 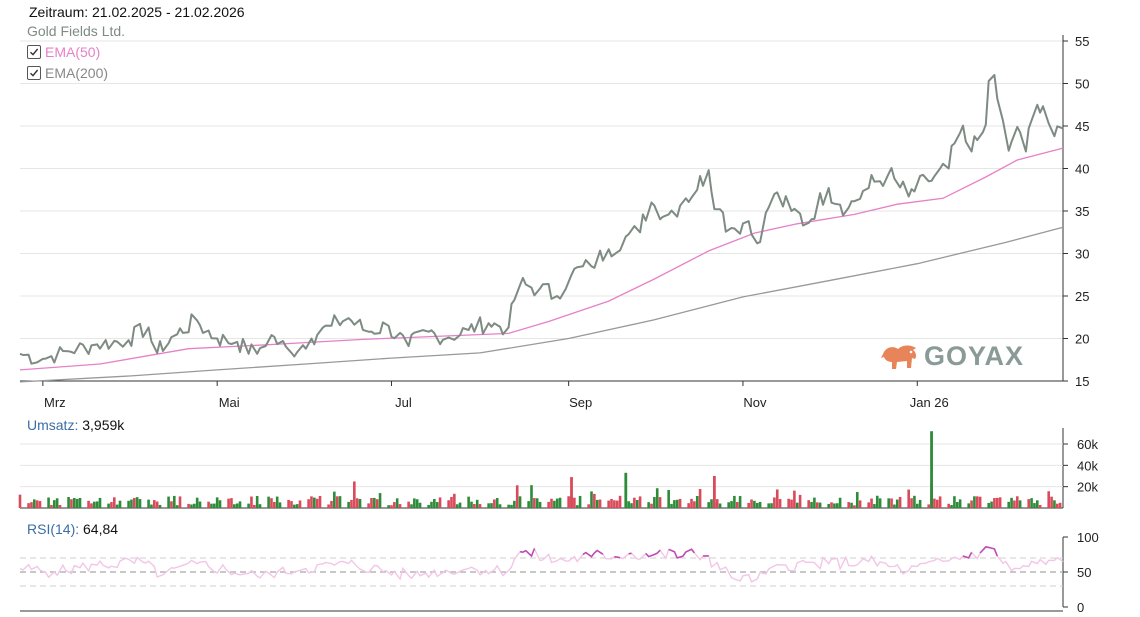 What do you see at coordinates (67, 73) in the screenshot?
I see `legend-ema200: EMA(200)` at bounding box center [67, 73].